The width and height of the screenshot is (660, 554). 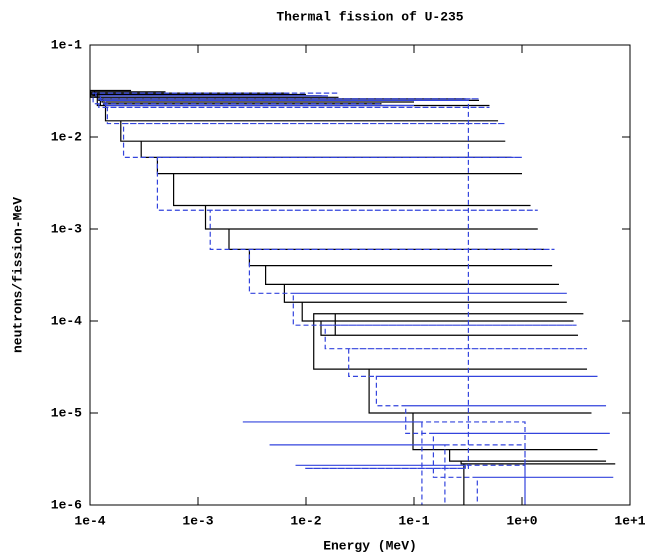 What do you see at coordinates (370, 545) in the screenshot?
I see `x-axis-label: Energy (MeV)` at bounding box center [370, 545].